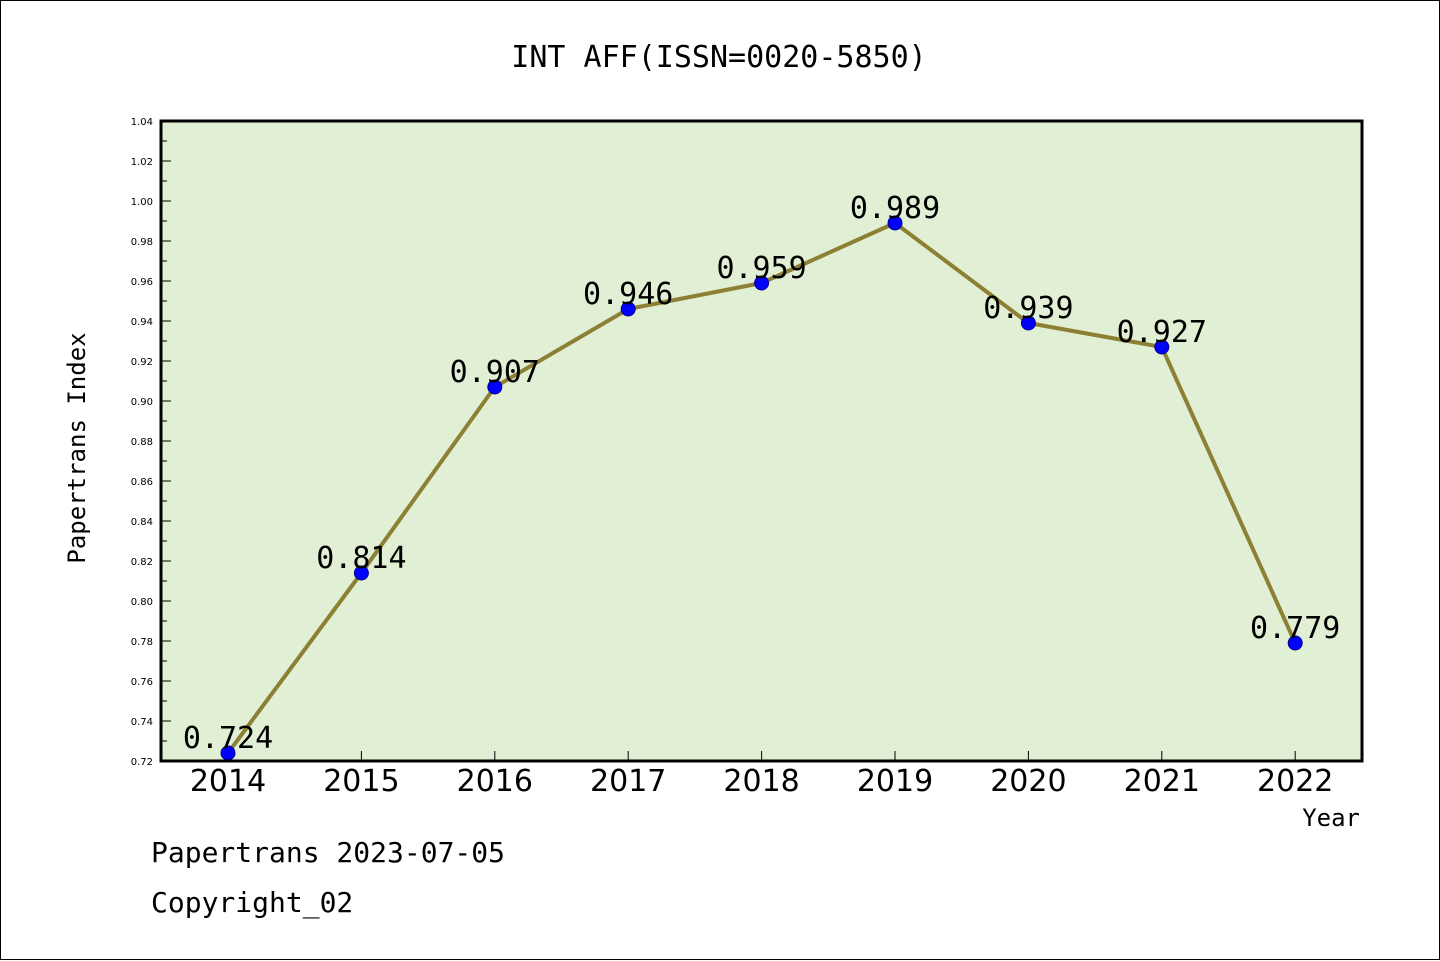 This screenshot has height=961, width=1440. Describe the element at coordinates (142, 682) in the screenshot. I see `y-tick-label: 0.76` at that location.